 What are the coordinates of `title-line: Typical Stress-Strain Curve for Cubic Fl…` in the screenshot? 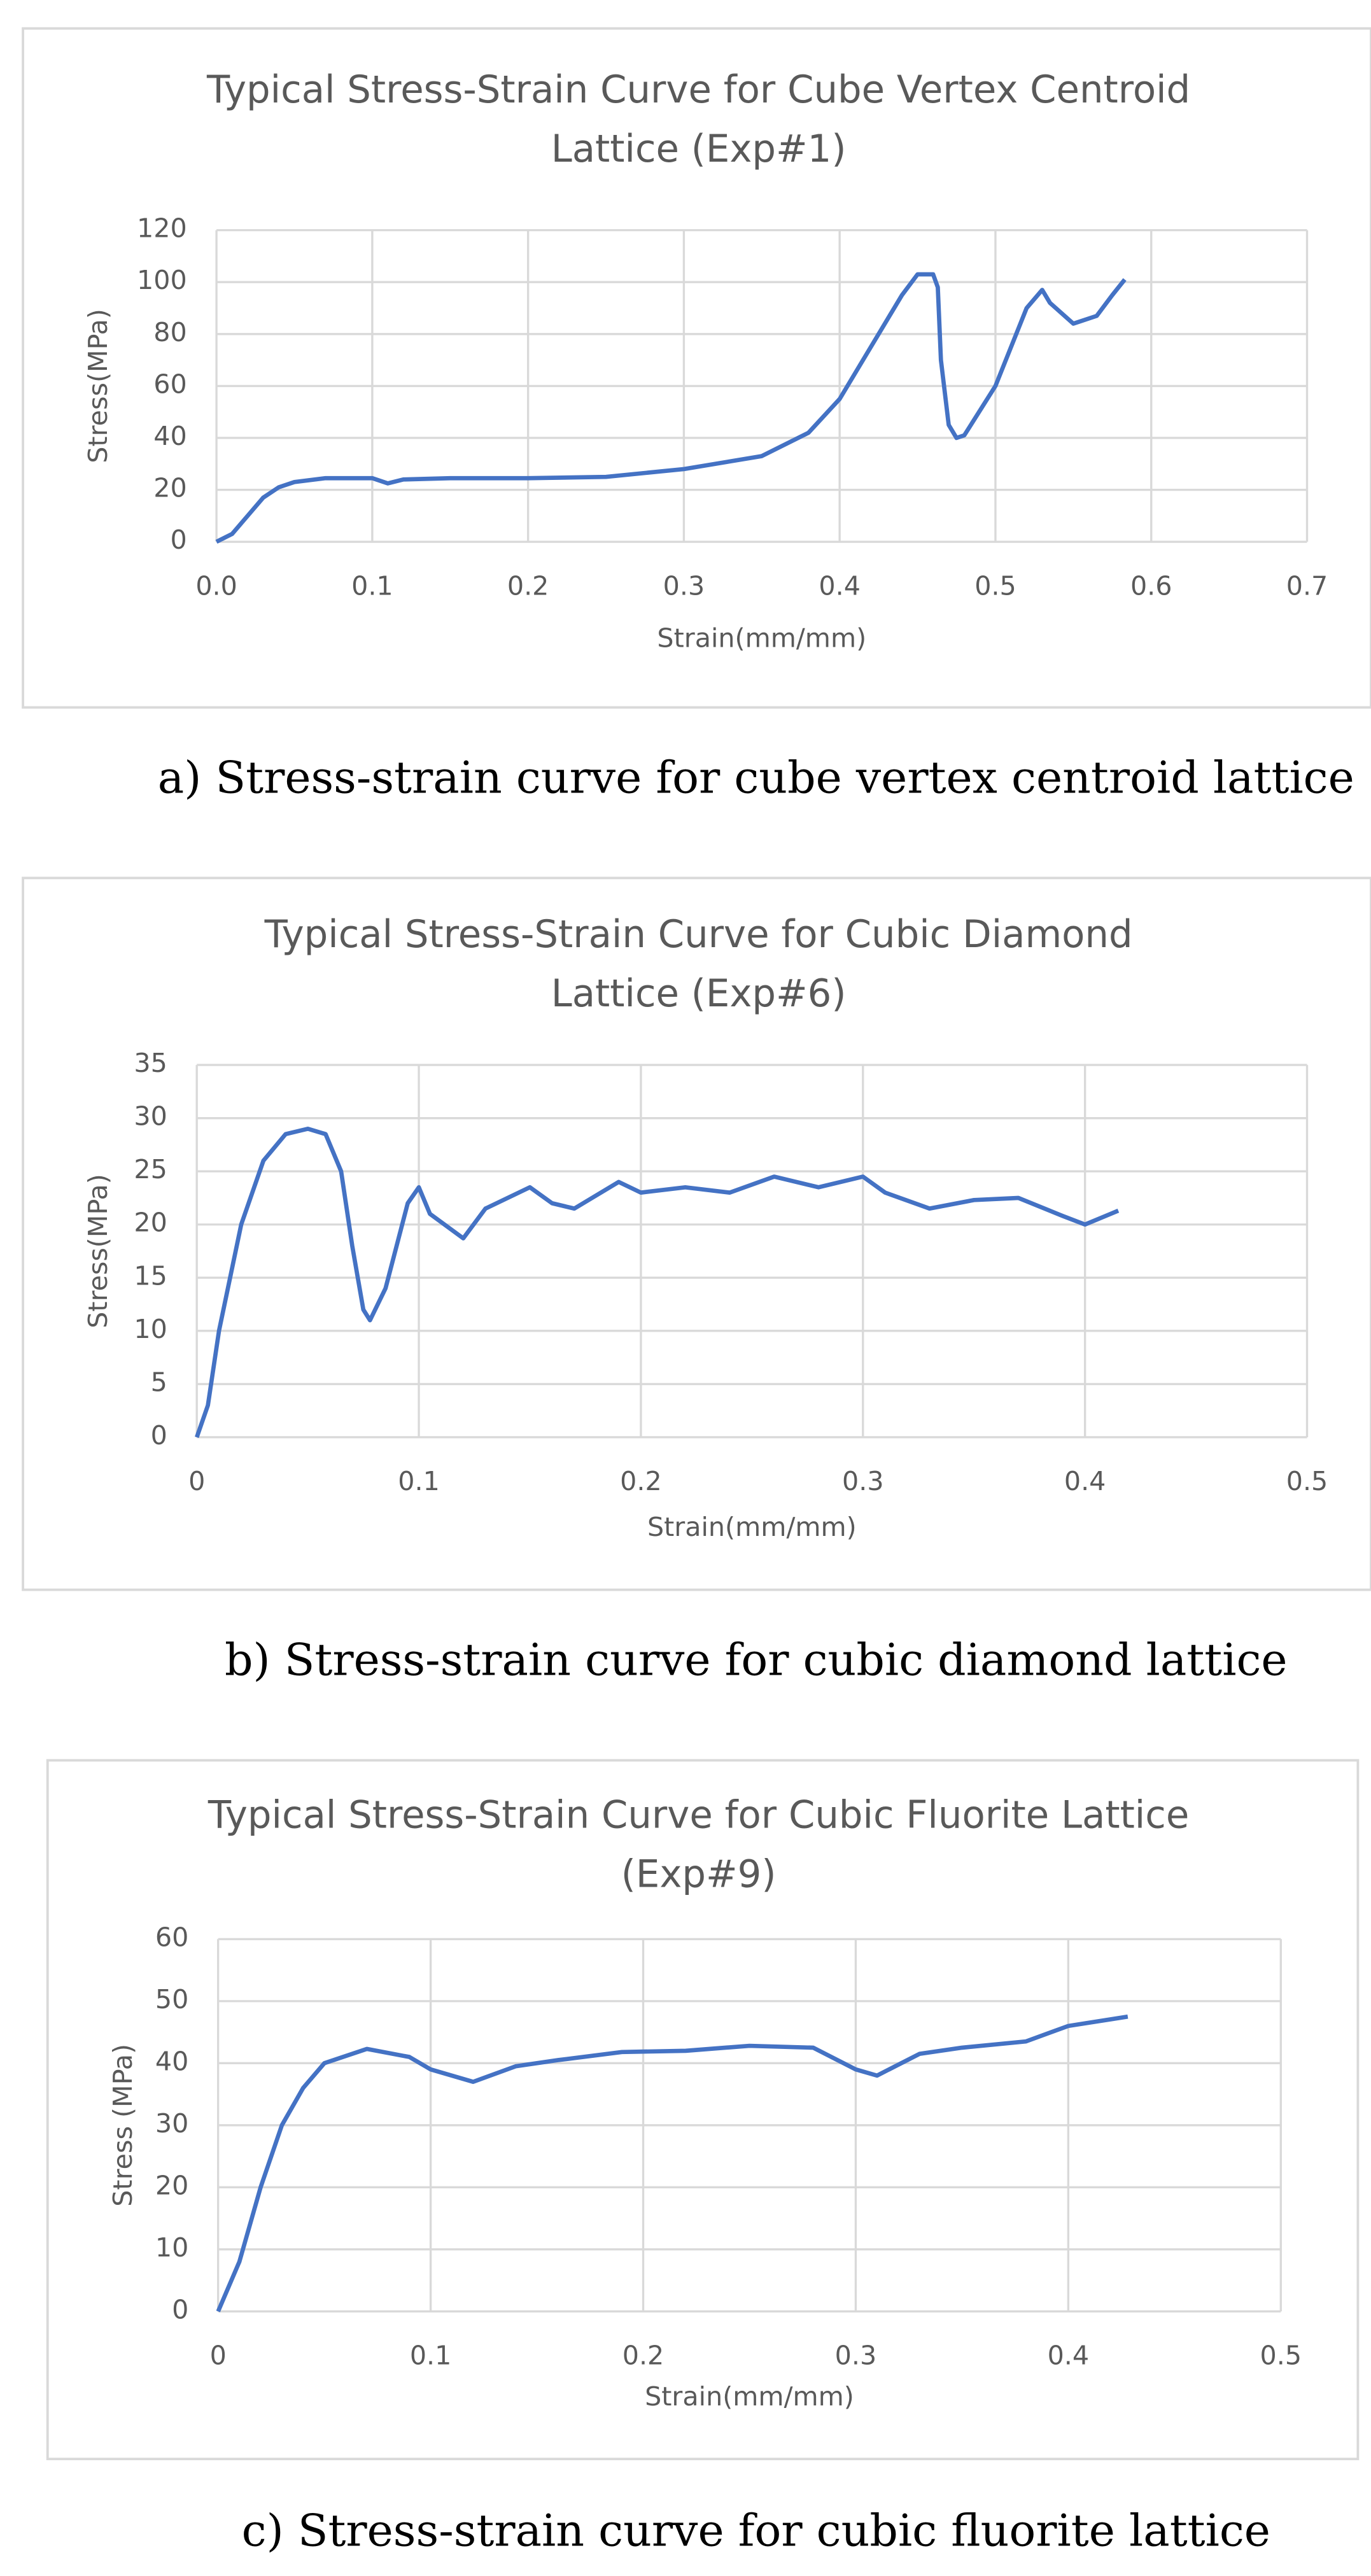 It's located at (698, 1815).